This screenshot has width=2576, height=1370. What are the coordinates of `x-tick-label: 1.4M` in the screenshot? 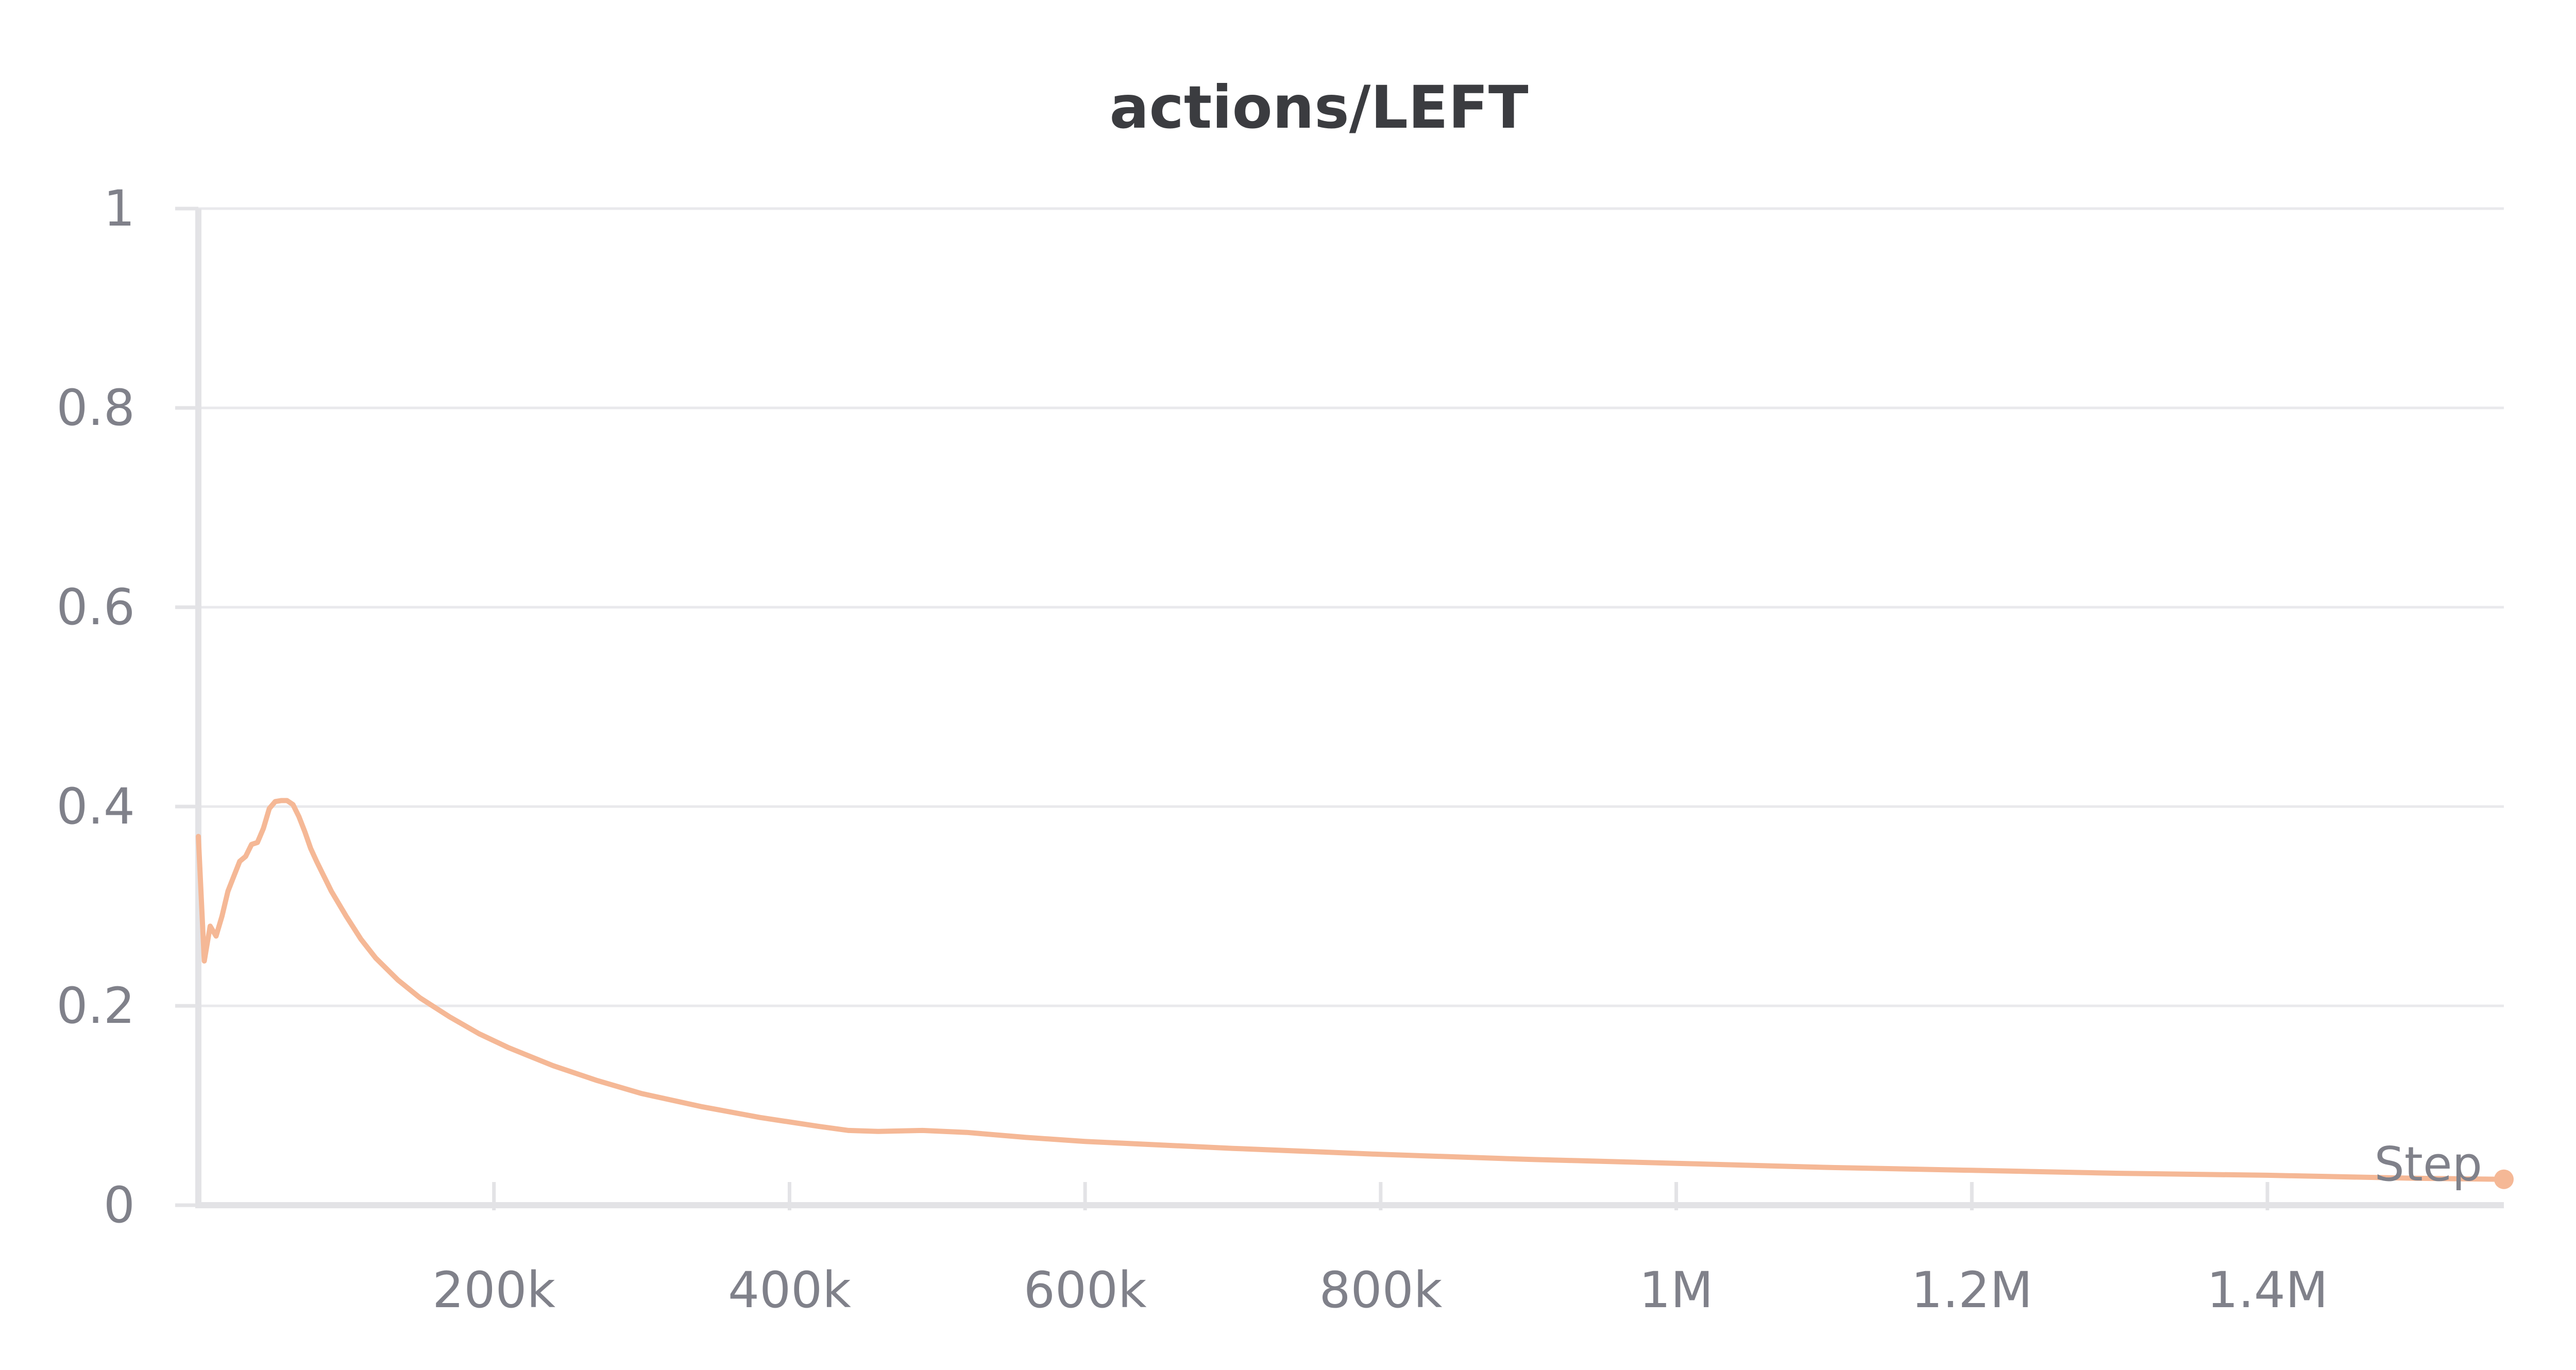 It's located at (2267, 1290).